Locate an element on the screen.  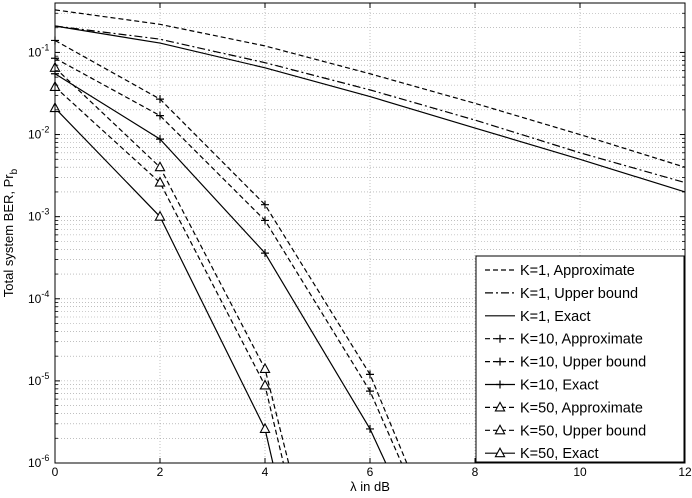
legend-entry: K=50, Exact is located at coordinates (542, 454).